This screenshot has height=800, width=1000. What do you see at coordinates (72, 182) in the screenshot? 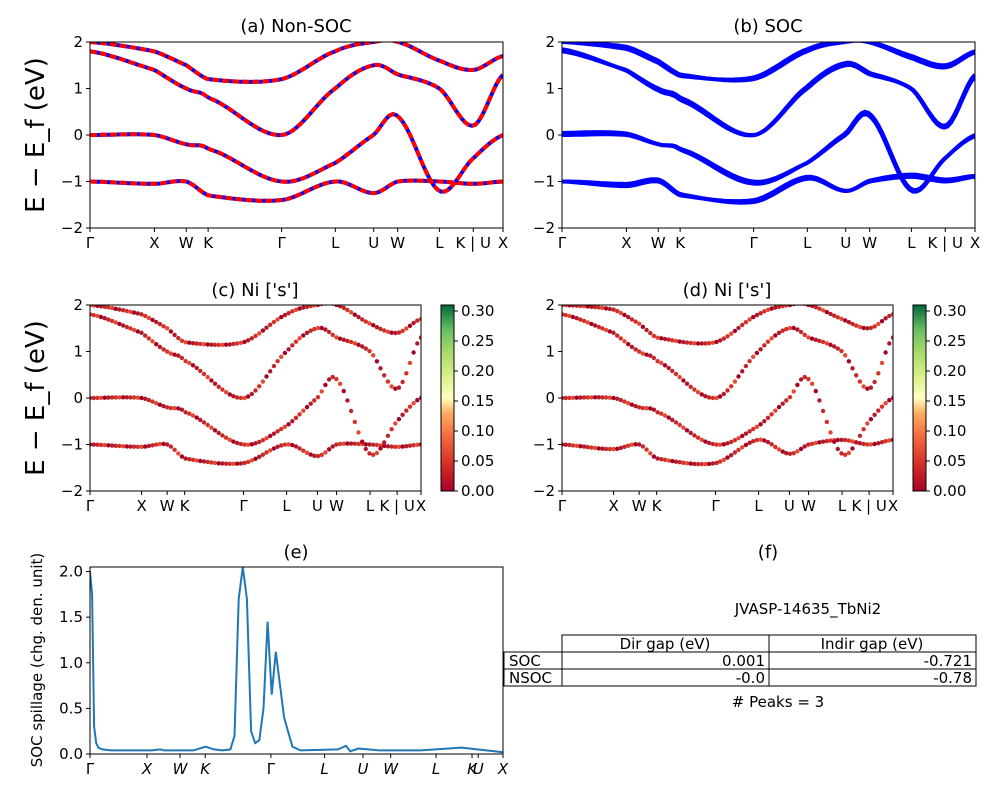
I see `ytick-label: −1` at bounding box center [72, 182].